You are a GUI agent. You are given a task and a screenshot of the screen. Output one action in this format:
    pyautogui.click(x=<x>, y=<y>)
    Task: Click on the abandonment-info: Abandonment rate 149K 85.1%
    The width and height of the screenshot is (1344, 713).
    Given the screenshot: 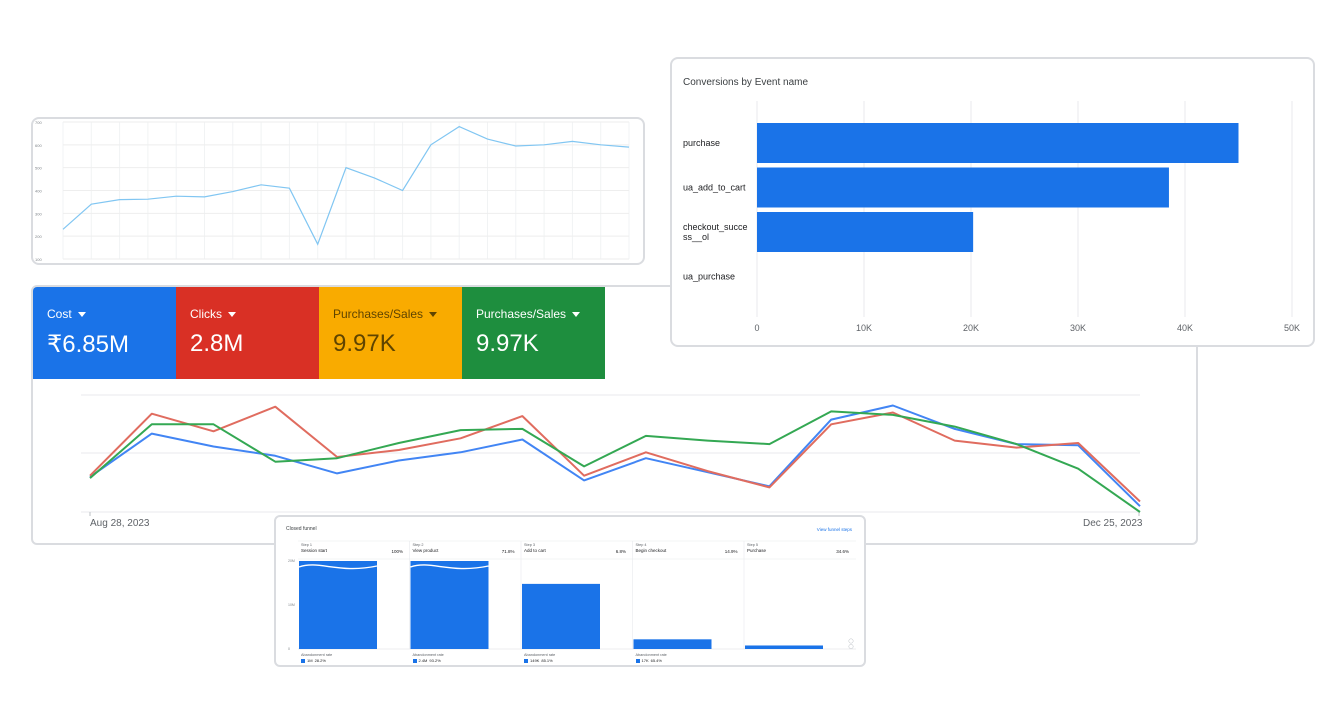 What is the action you would take?
    pyautogui.click(x=539, y=658)
    